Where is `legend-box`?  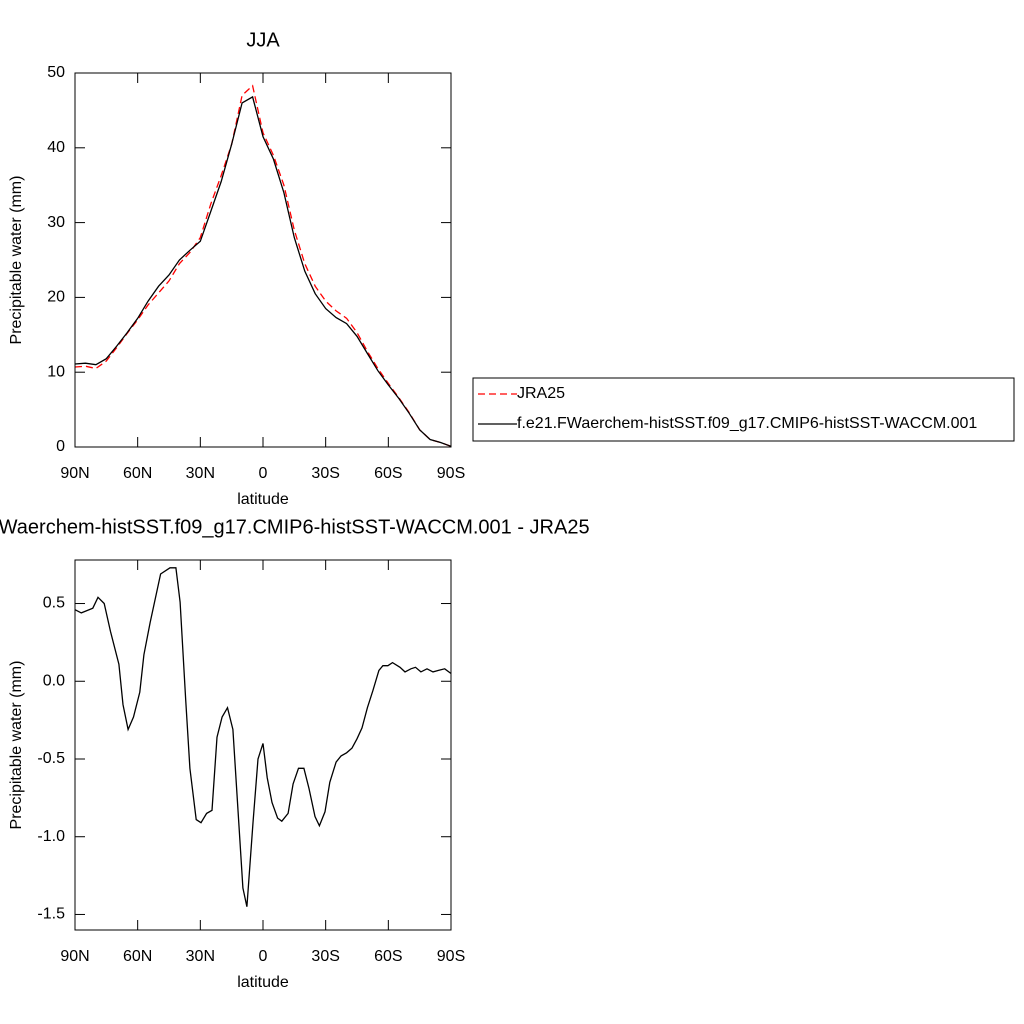
legend-box is located at coordinates (743, 409).